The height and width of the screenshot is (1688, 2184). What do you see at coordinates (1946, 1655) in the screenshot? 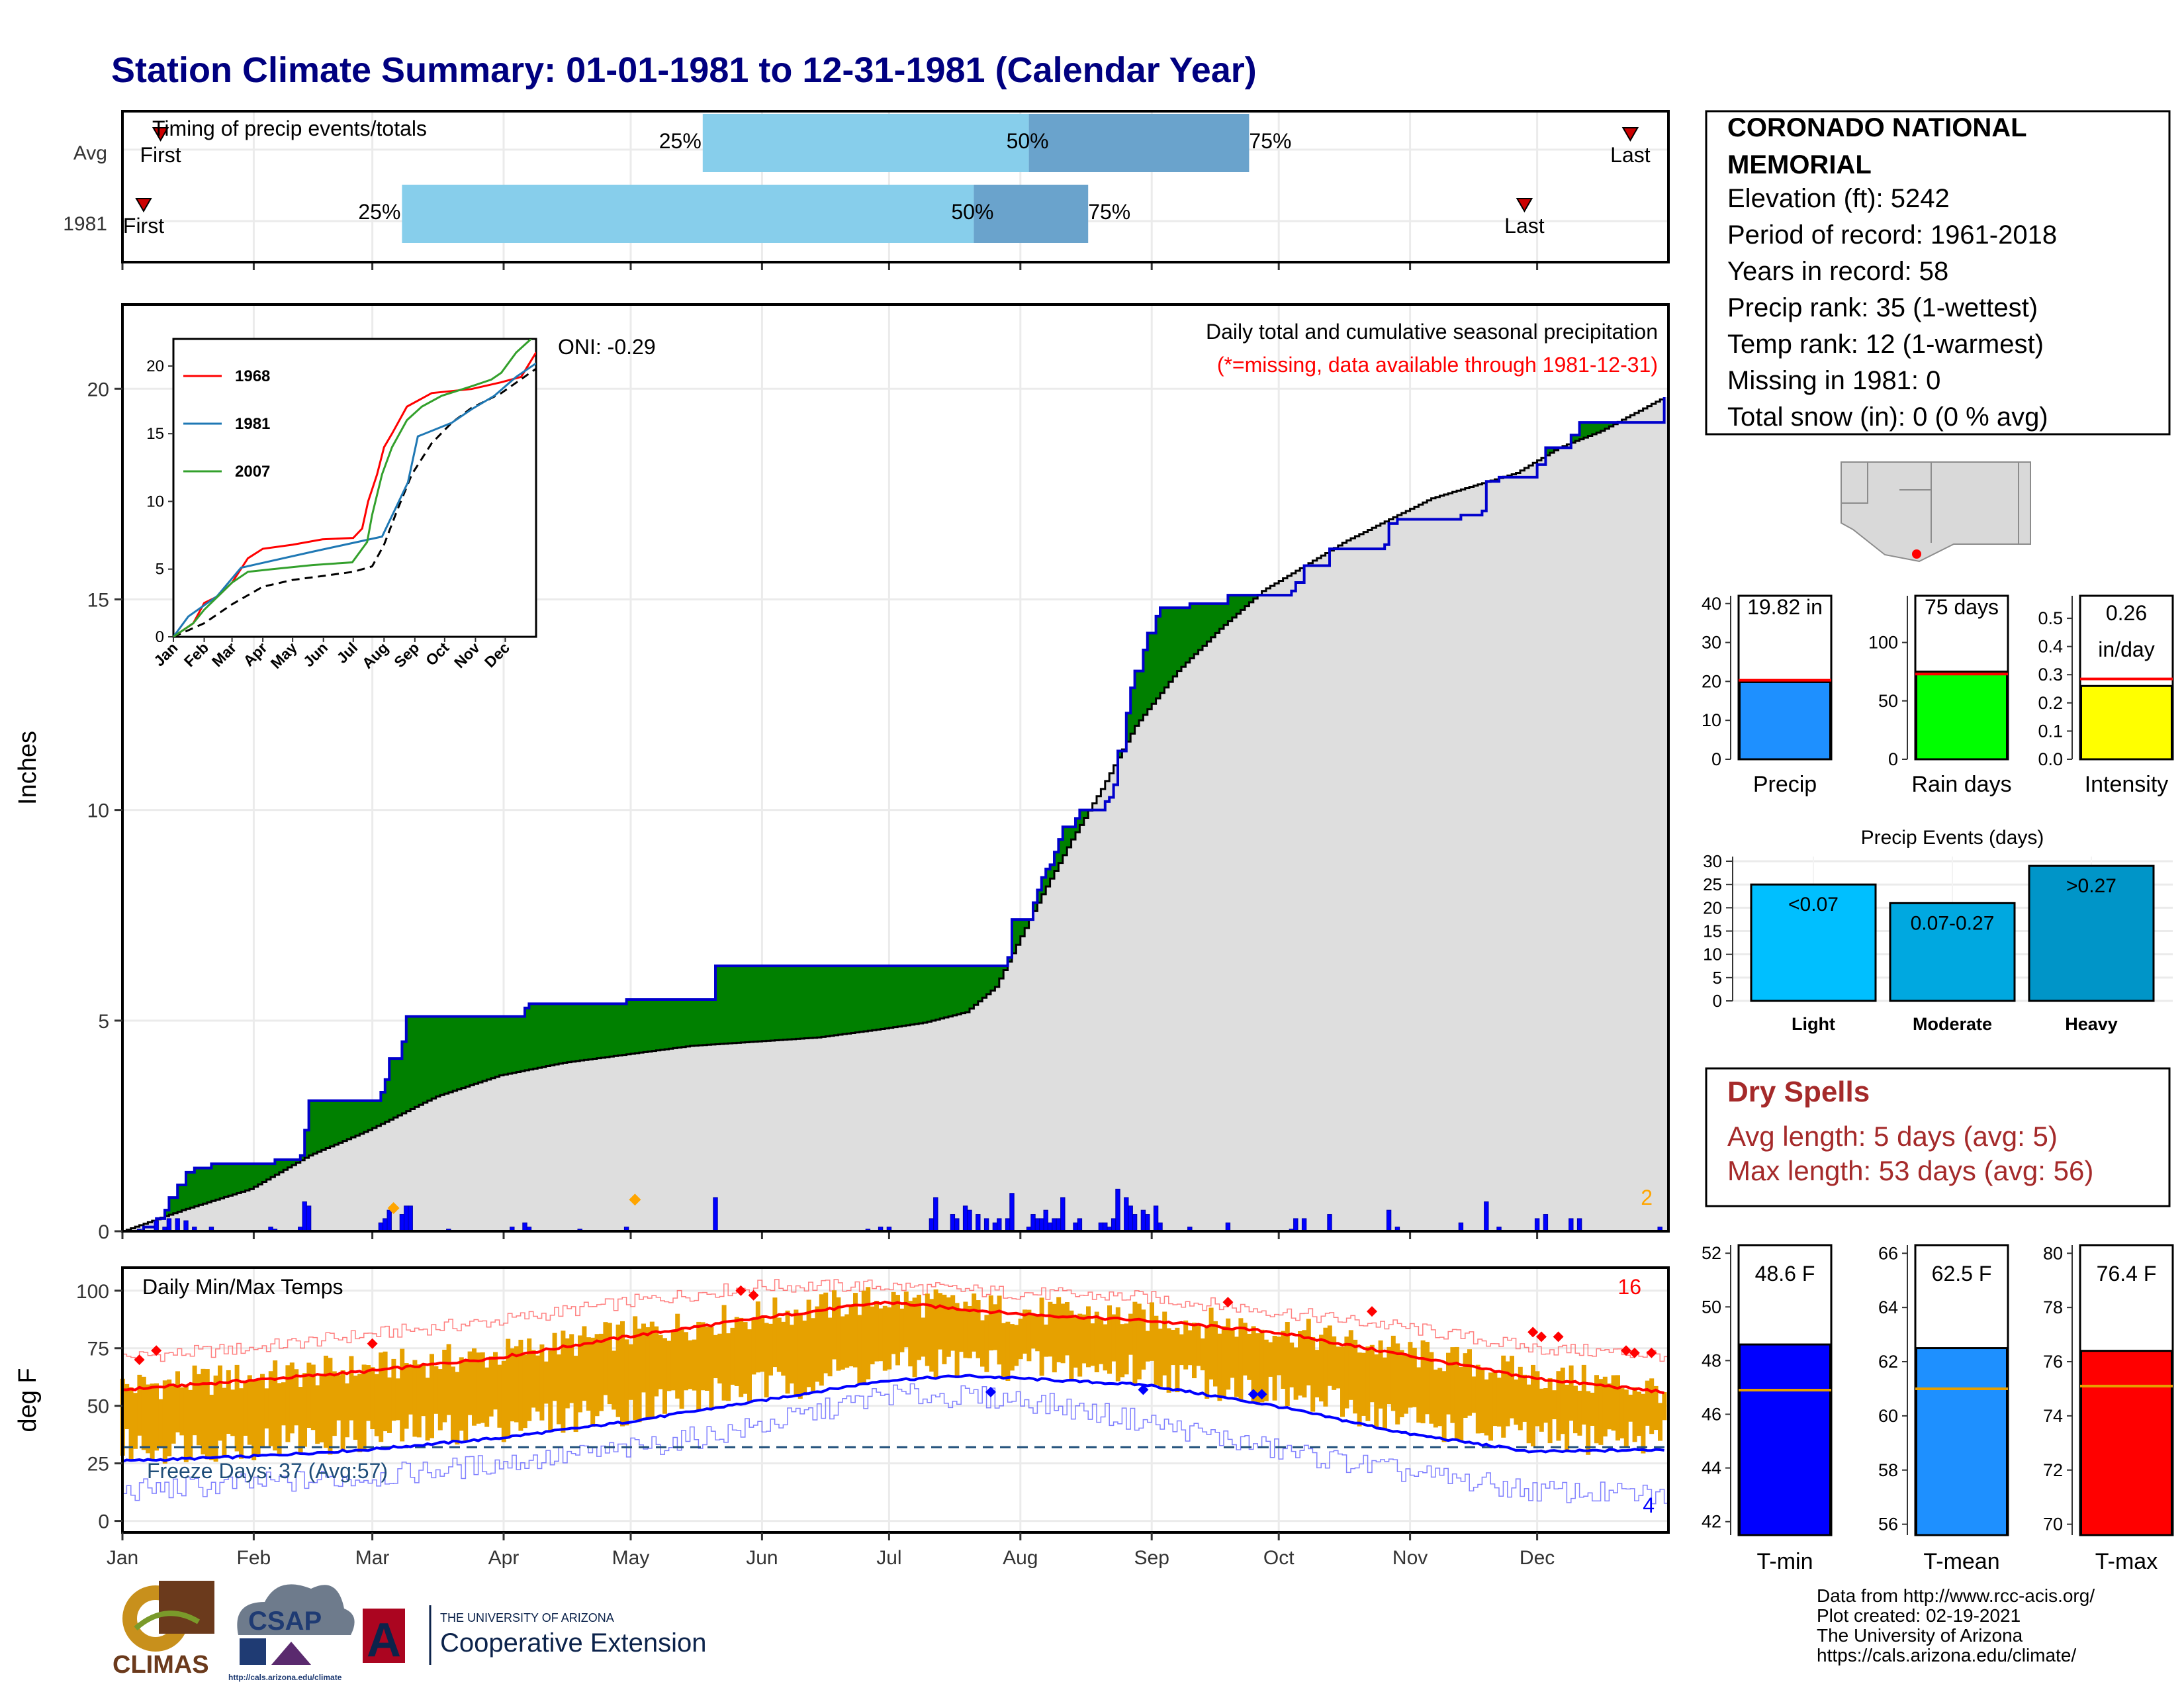
I see `credit-url: https://cals.arizona.edu/climate/` at bounding box center [1946, 1655].